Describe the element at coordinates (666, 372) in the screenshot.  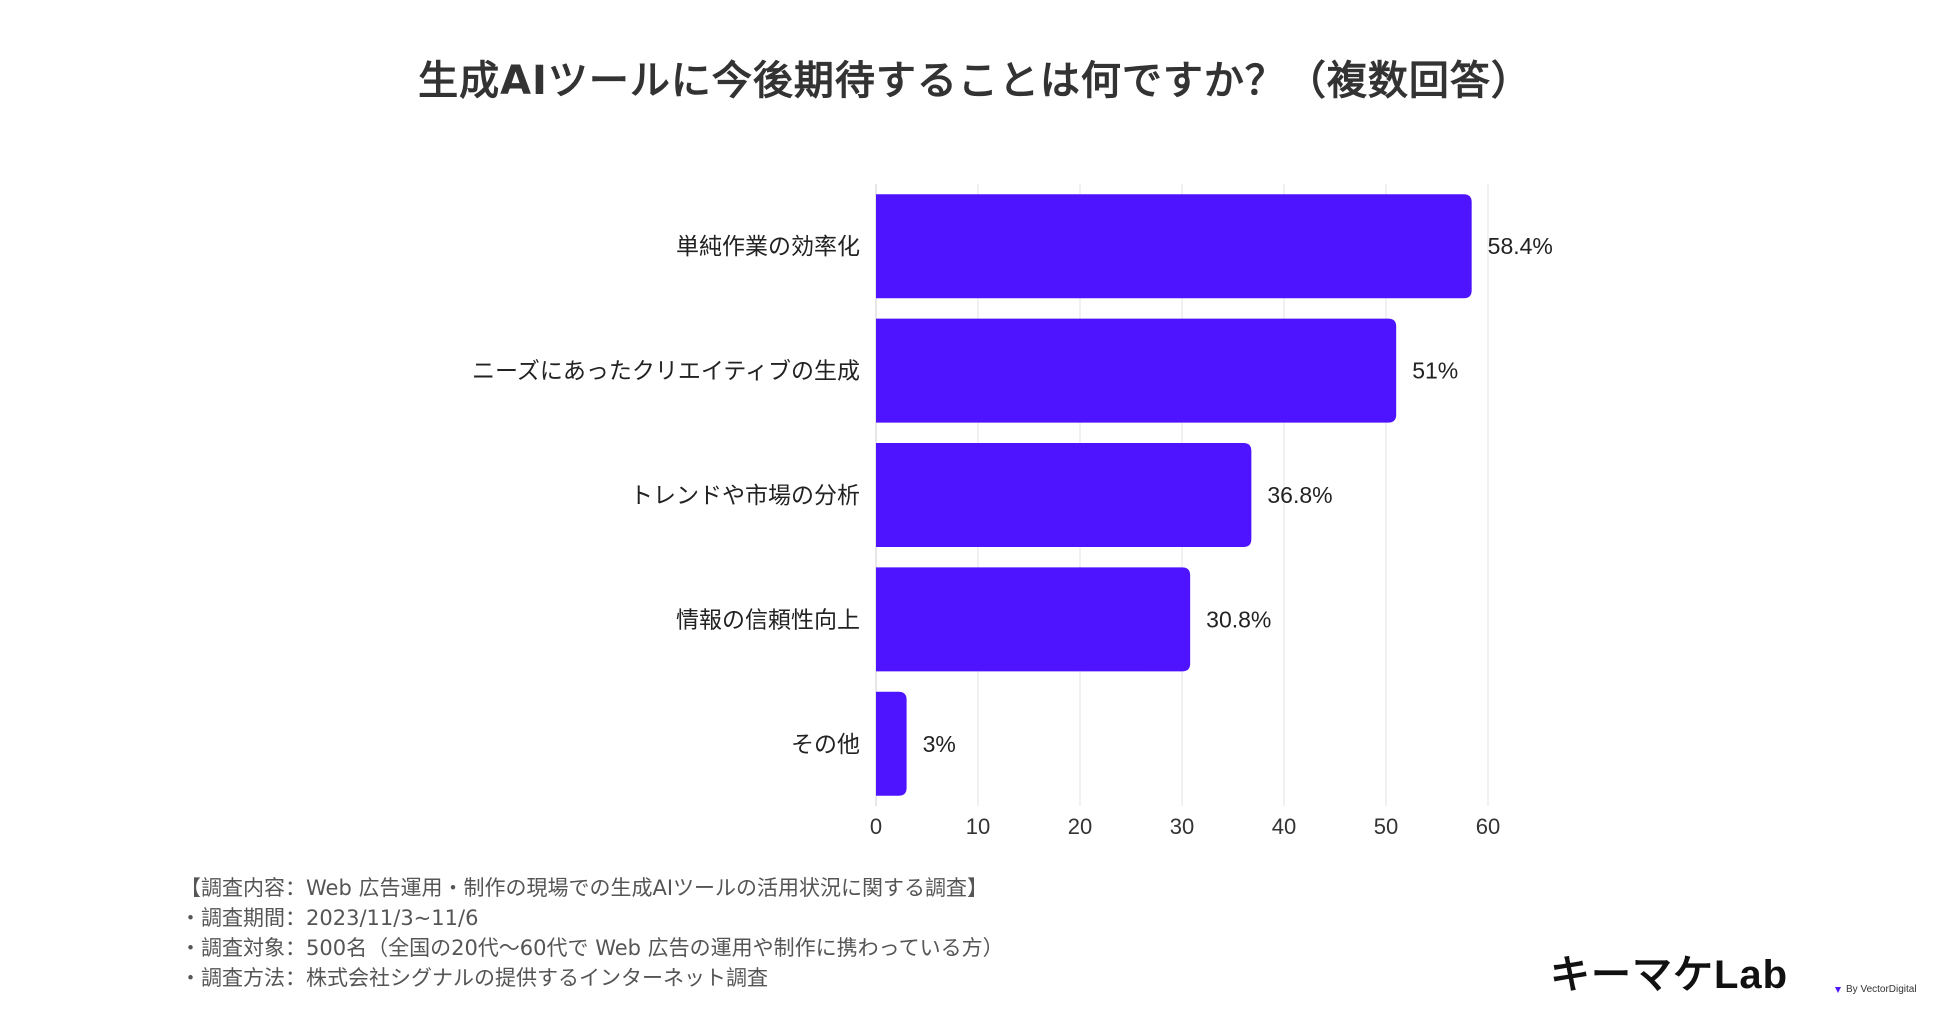
I see `category-label: ニーズにあったクリエイティブの生成` at that location.